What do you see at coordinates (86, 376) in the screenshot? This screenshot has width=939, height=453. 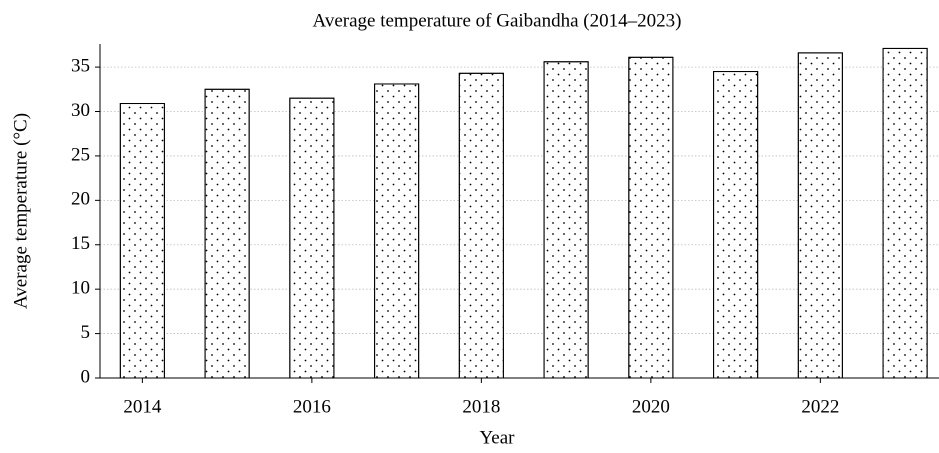 I see `y-tick-label: 0` at bounding box center [86, 376].